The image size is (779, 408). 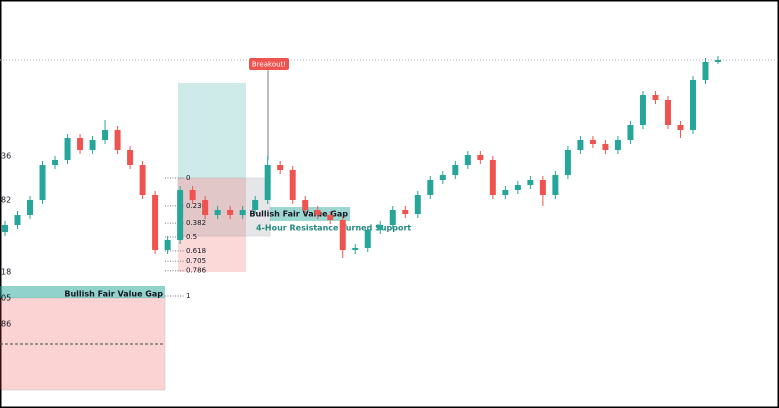 I want to click on fib-label: 0.5, so click(x=191, y=237).